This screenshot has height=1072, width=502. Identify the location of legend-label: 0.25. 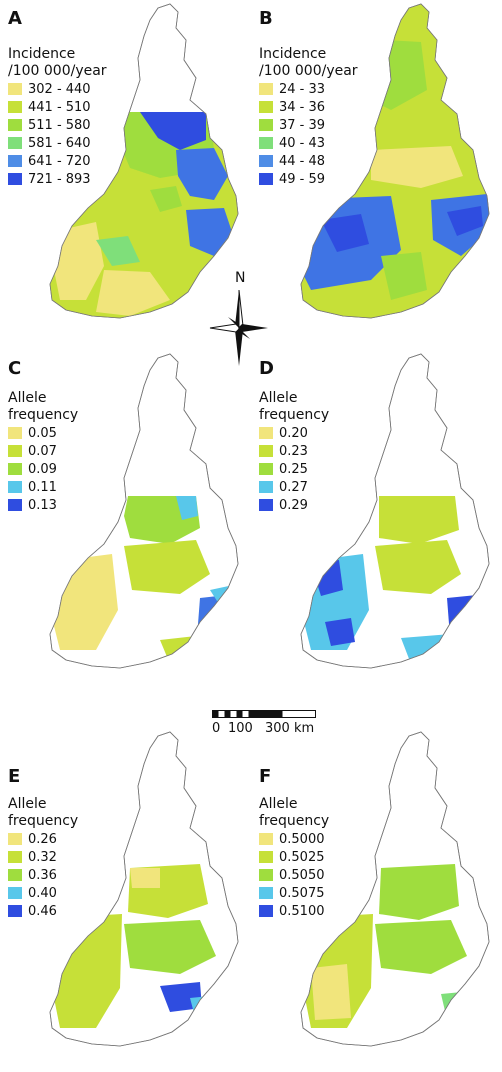
(293, 469).